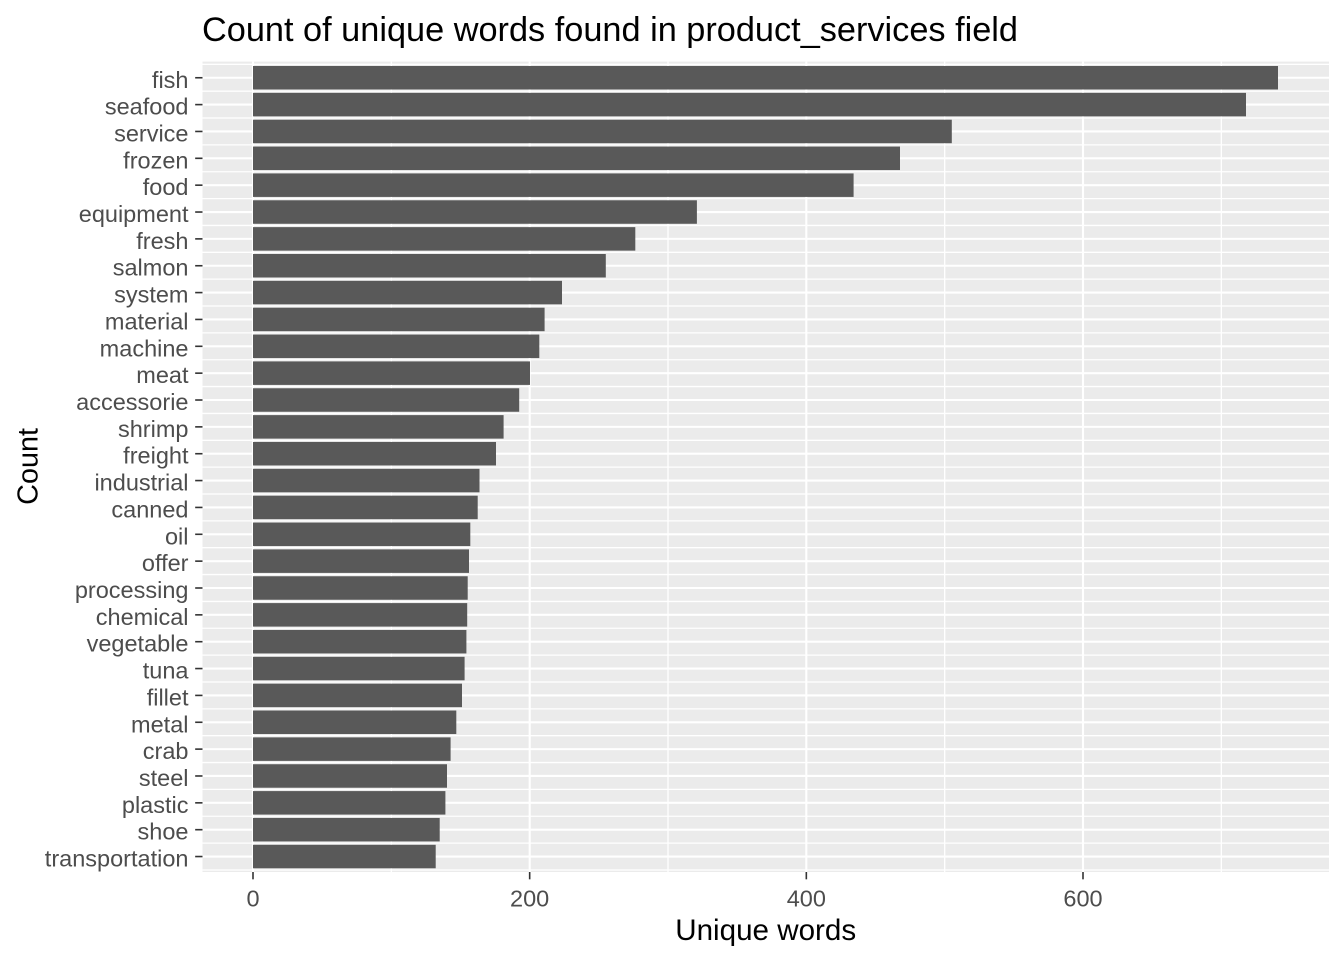 This screenshot has width=1344, height=960. Describe the element at coordinates (138, 644) in the screenshot. I see `svg-text: vegetable` at that location.